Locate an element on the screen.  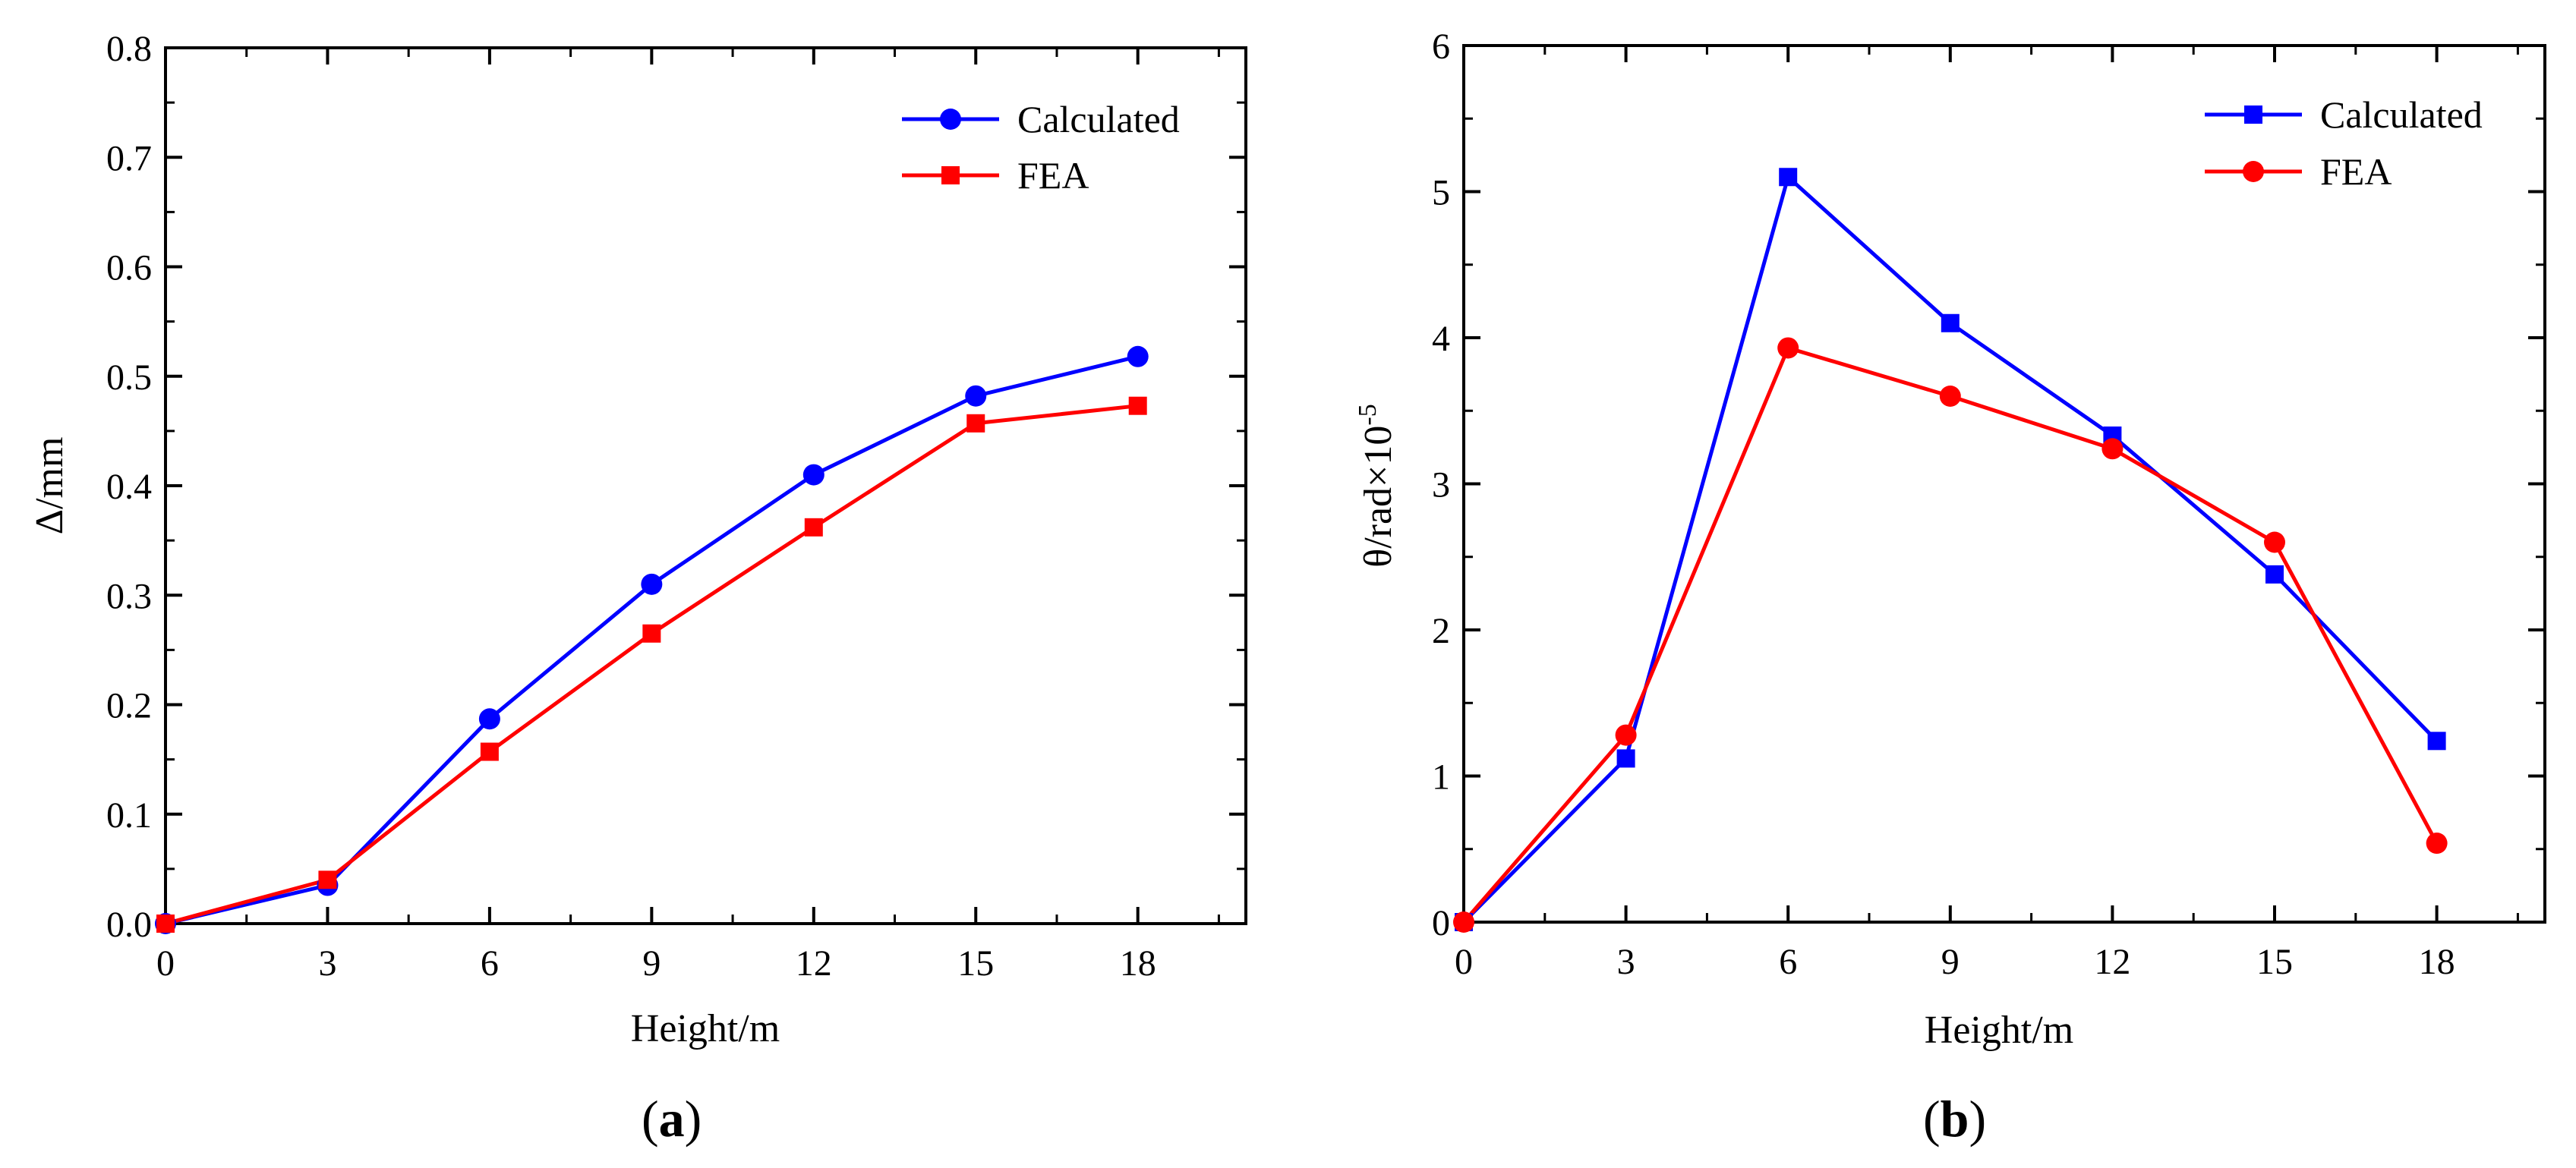
y-tick-label: 0.2 is located at coordinates (129, 706).